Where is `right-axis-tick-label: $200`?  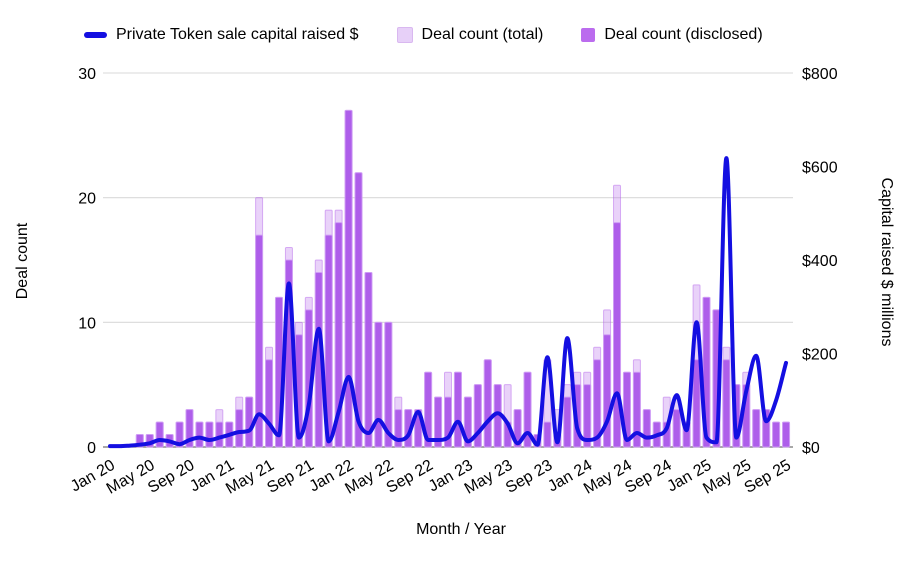 right-axis-tick-label: $200 is located at coordinates (820, 355).